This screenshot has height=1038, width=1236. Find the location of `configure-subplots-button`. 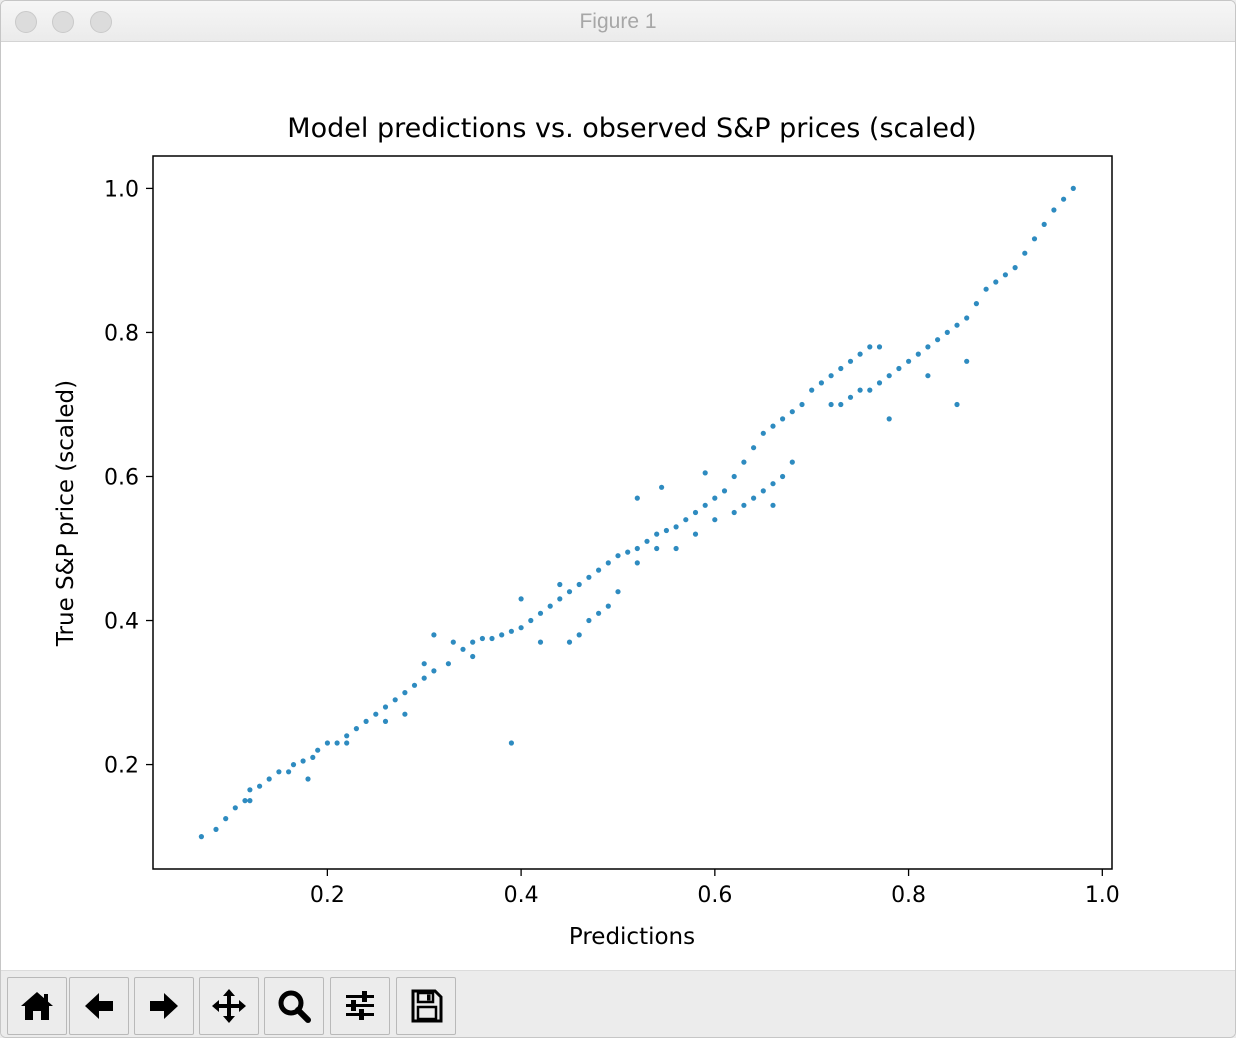

configure-subplots-button is located at coordinates (360, 1006).